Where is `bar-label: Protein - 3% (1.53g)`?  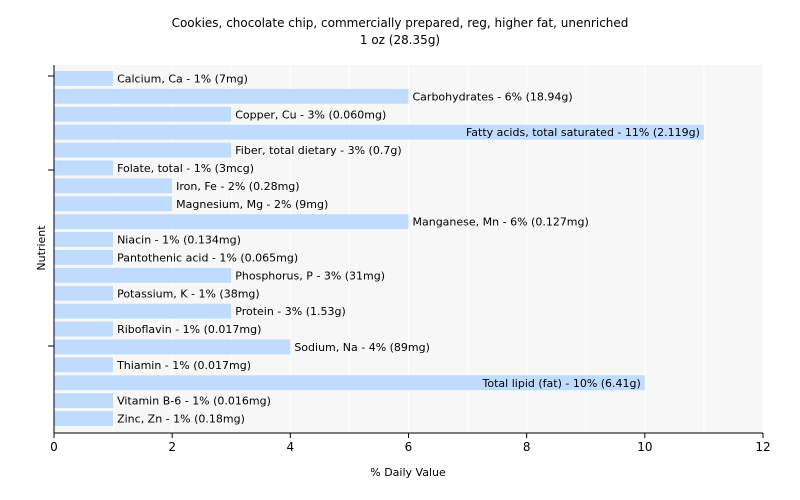 bar-label: Protein - 3% (1.53g) is located at coordinates (290, 311).